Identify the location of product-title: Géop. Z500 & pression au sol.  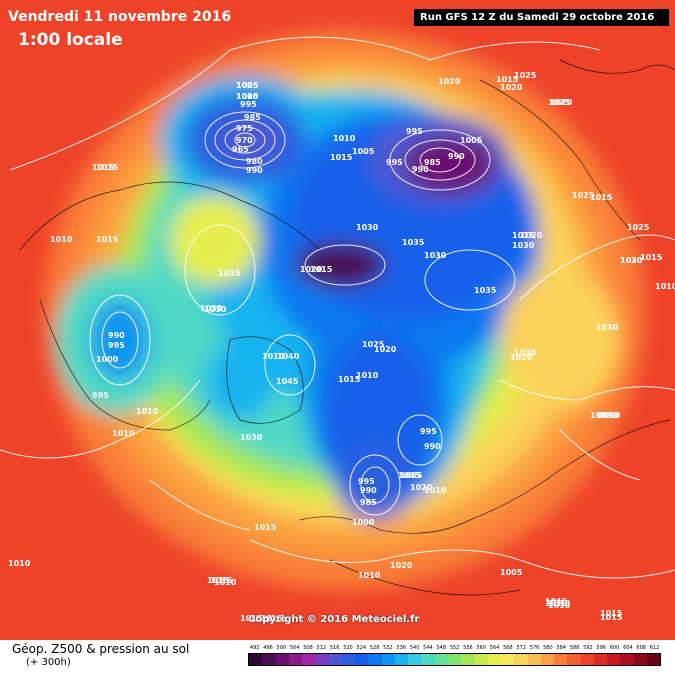
(101, 649).